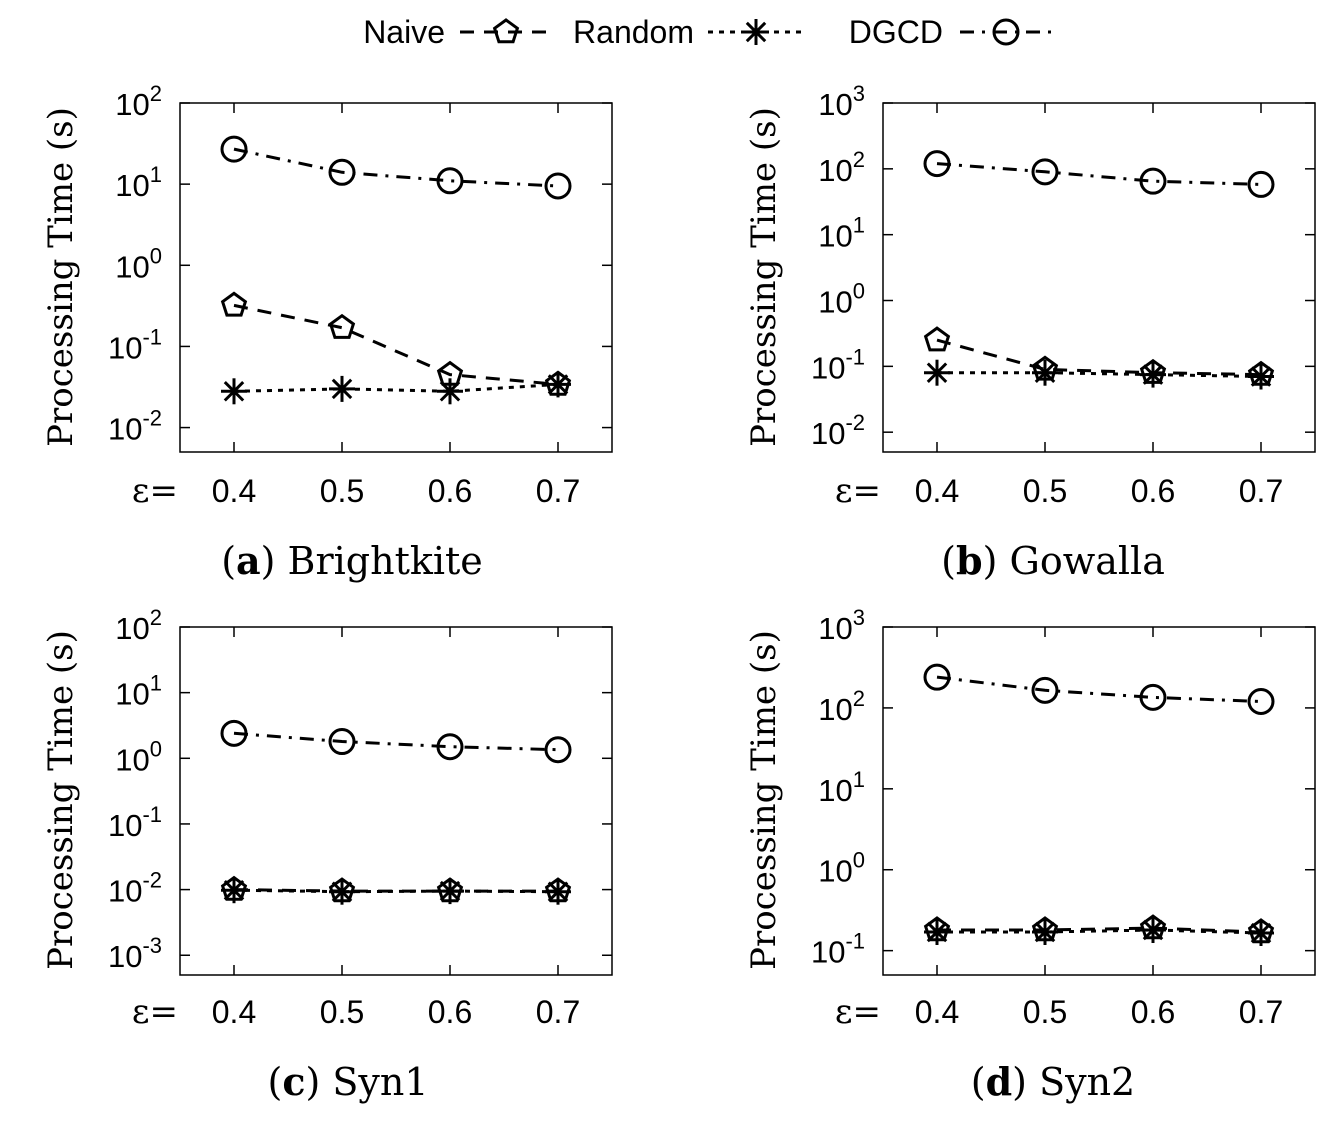 The width and height of the screenshot is (1344, 1138). Describe the element at coordinates (138, 756) in the screenshot. I see `y-tick-label: 10⁰` at that location.